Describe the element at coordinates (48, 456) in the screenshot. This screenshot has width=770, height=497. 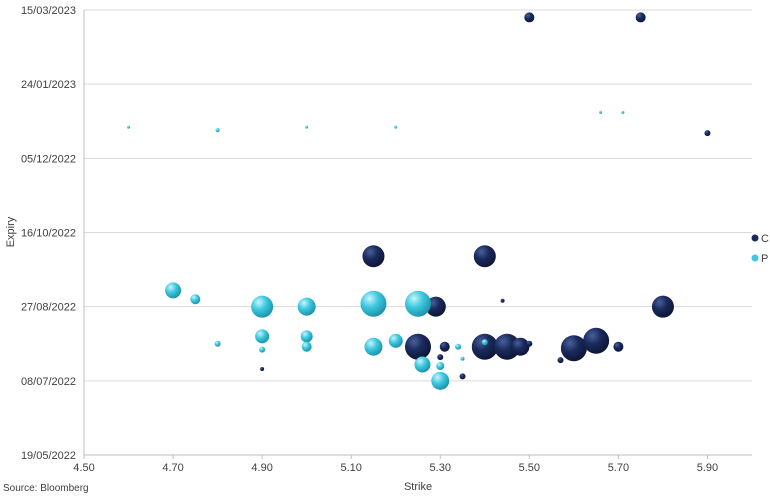
I see `y-tick-label: 19/05/2022` at that location.